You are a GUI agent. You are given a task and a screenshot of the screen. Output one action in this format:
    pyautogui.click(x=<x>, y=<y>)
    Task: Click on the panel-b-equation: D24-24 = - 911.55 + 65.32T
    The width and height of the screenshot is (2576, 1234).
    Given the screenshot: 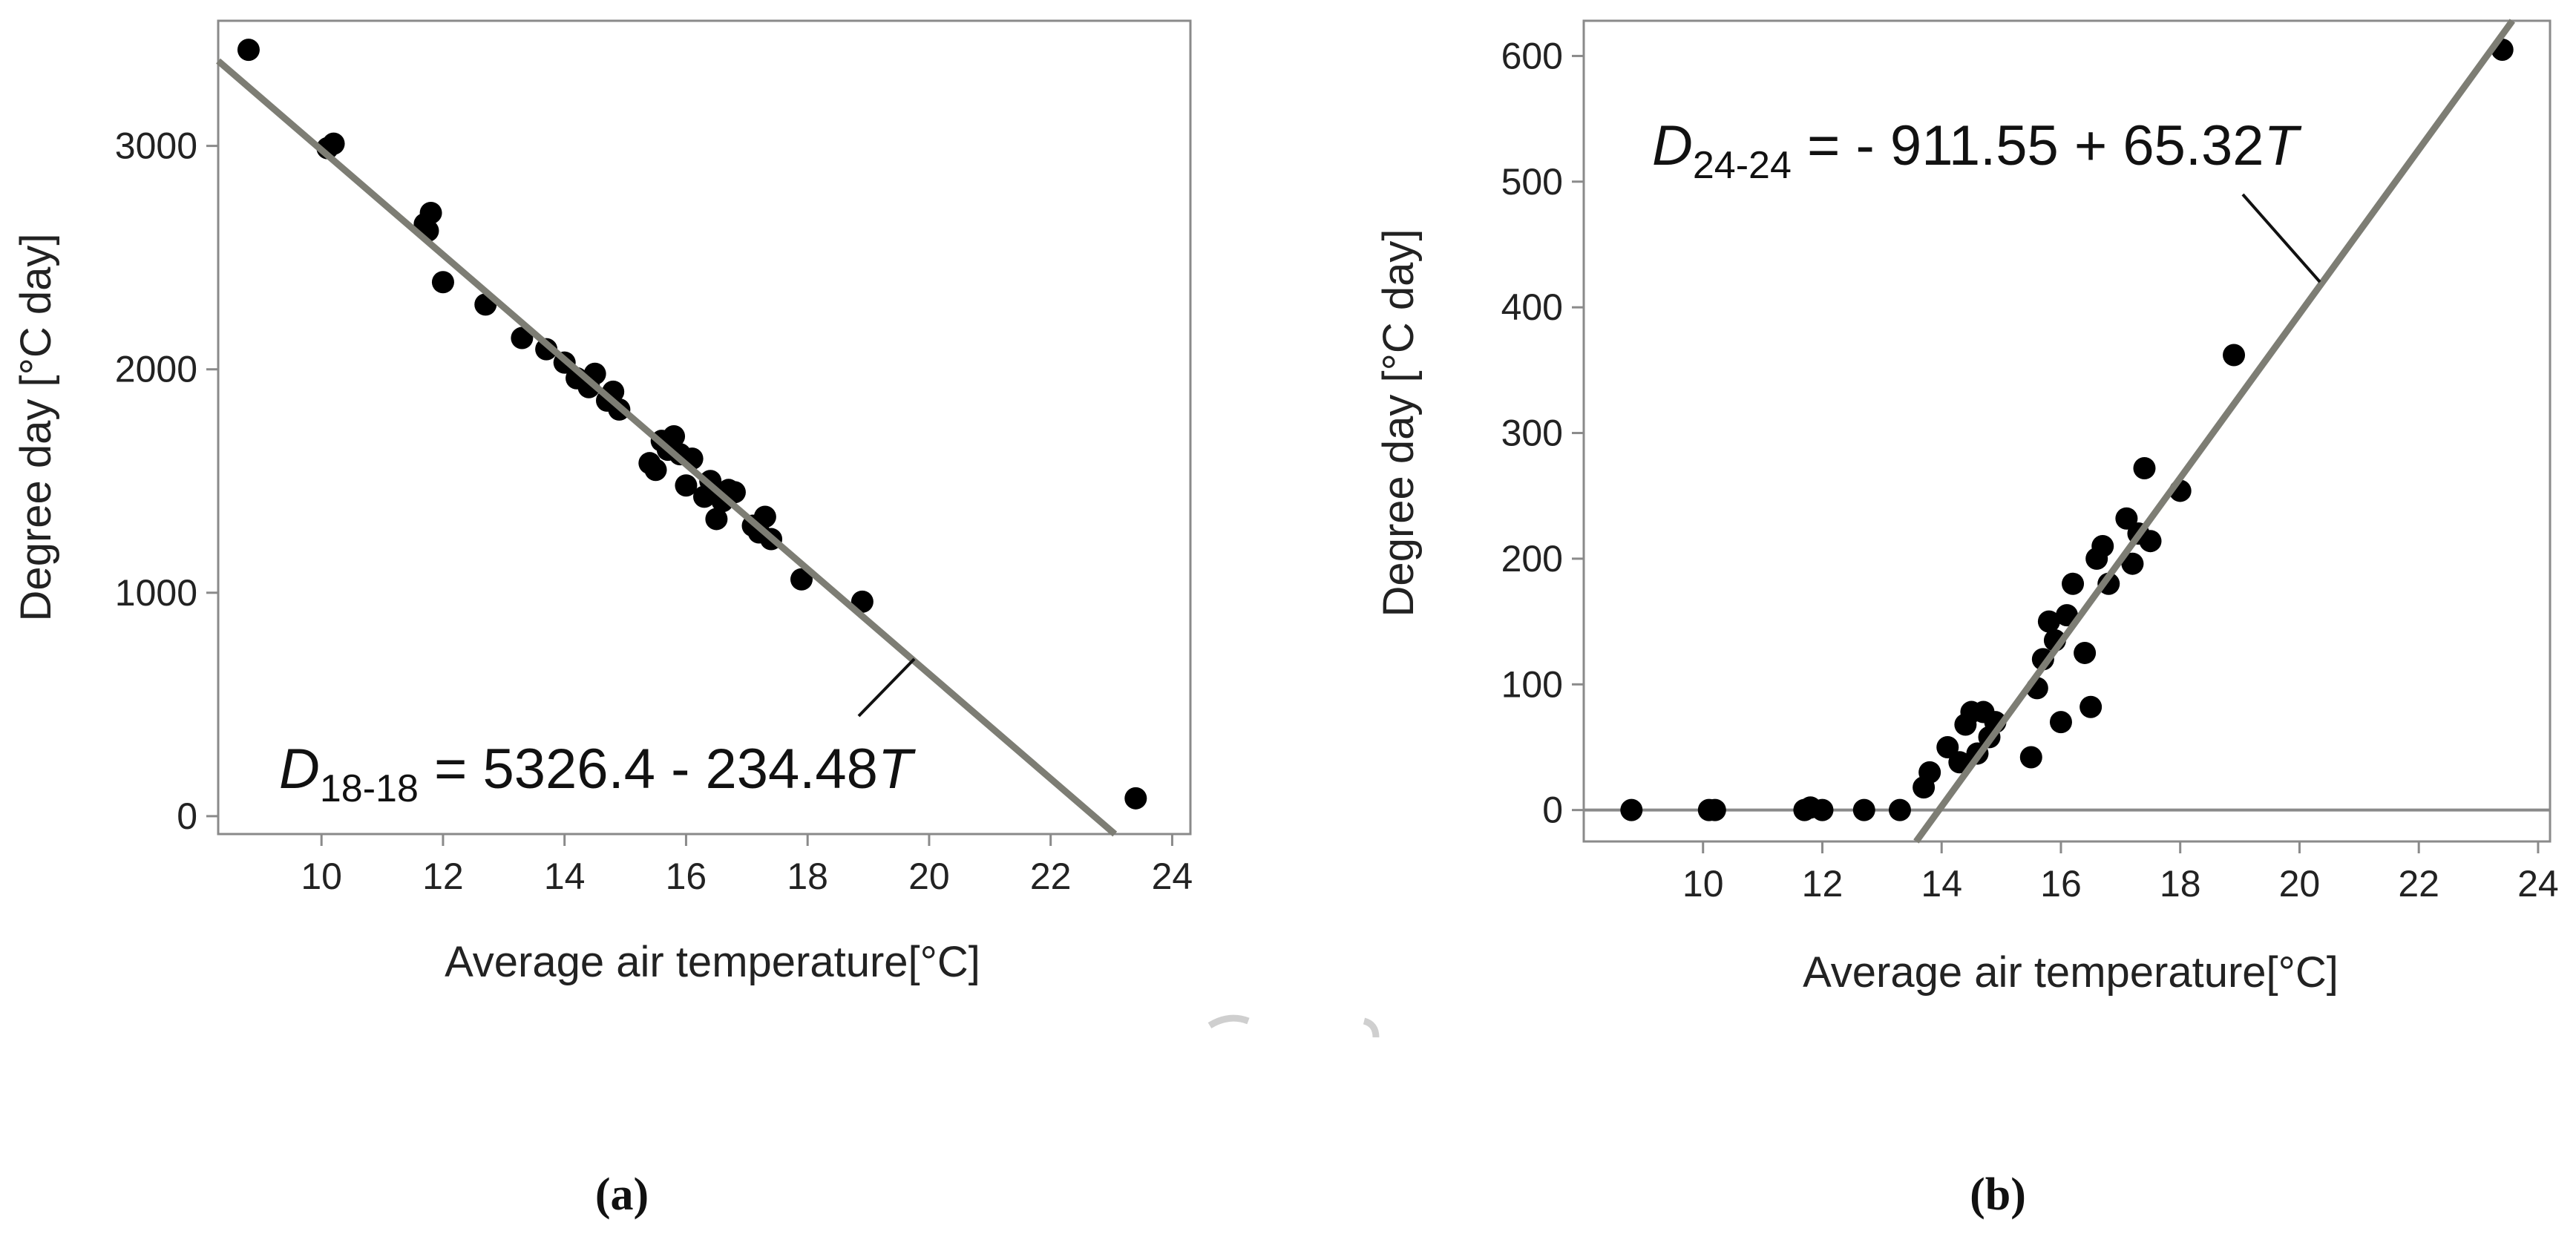 What is the action you would take?
    pyautogui.click(x=1977, y=151)
    